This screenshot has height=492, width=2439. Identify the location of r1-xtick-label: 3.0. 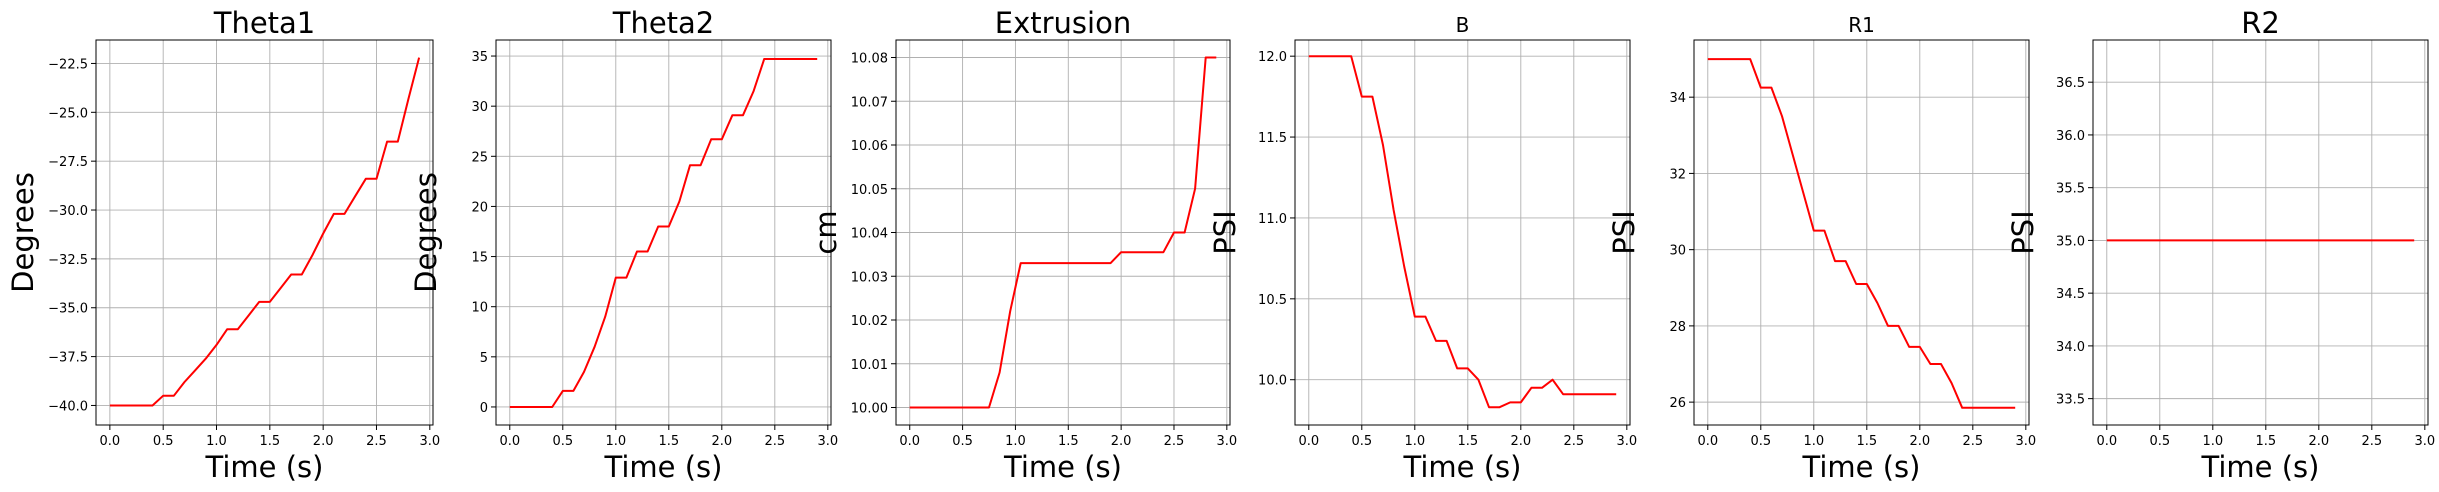
(2025, 441).